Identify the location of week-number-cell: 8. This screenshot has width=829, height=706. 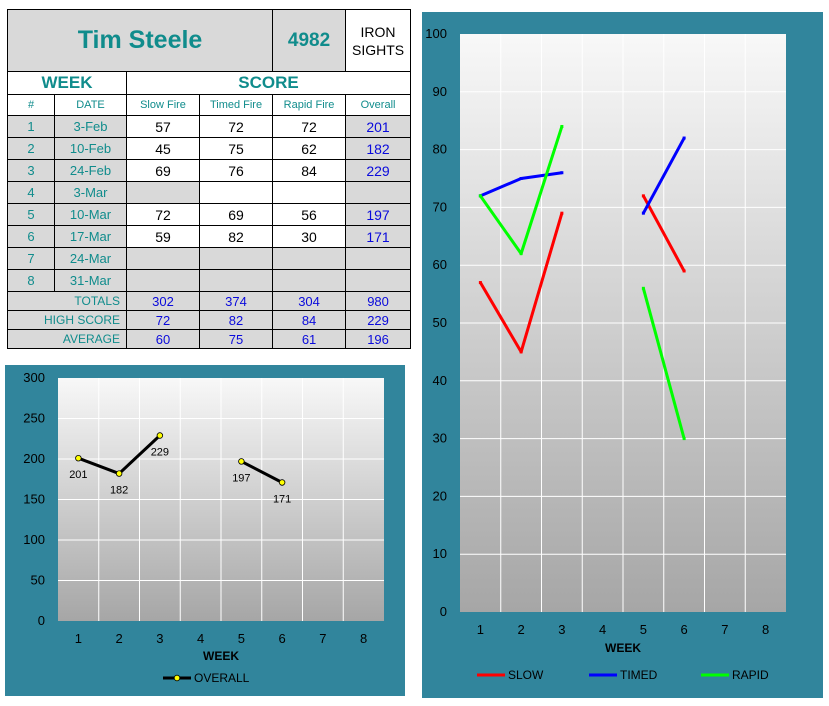
(31, 280).